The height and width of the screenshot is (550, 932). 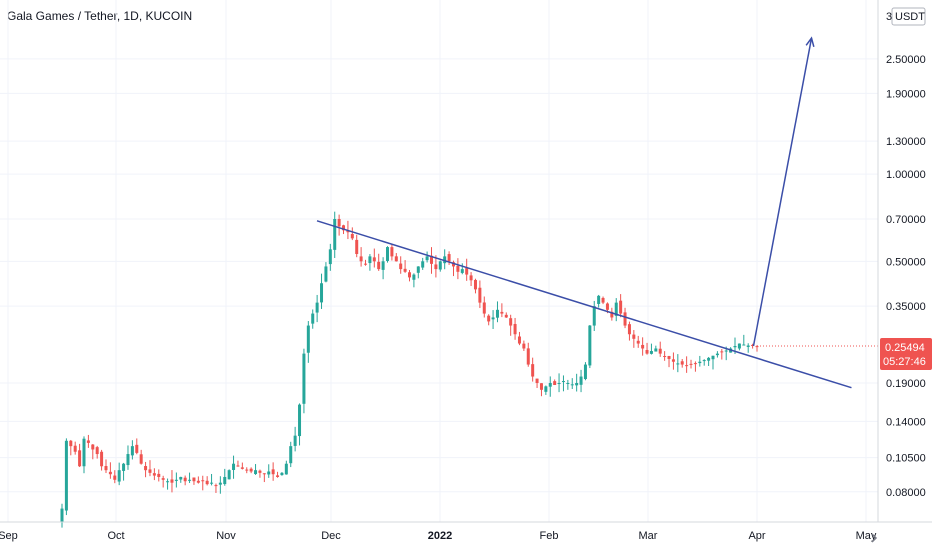 I want to click on y-tick-label: 0.08000, so click(x=906, y=493).